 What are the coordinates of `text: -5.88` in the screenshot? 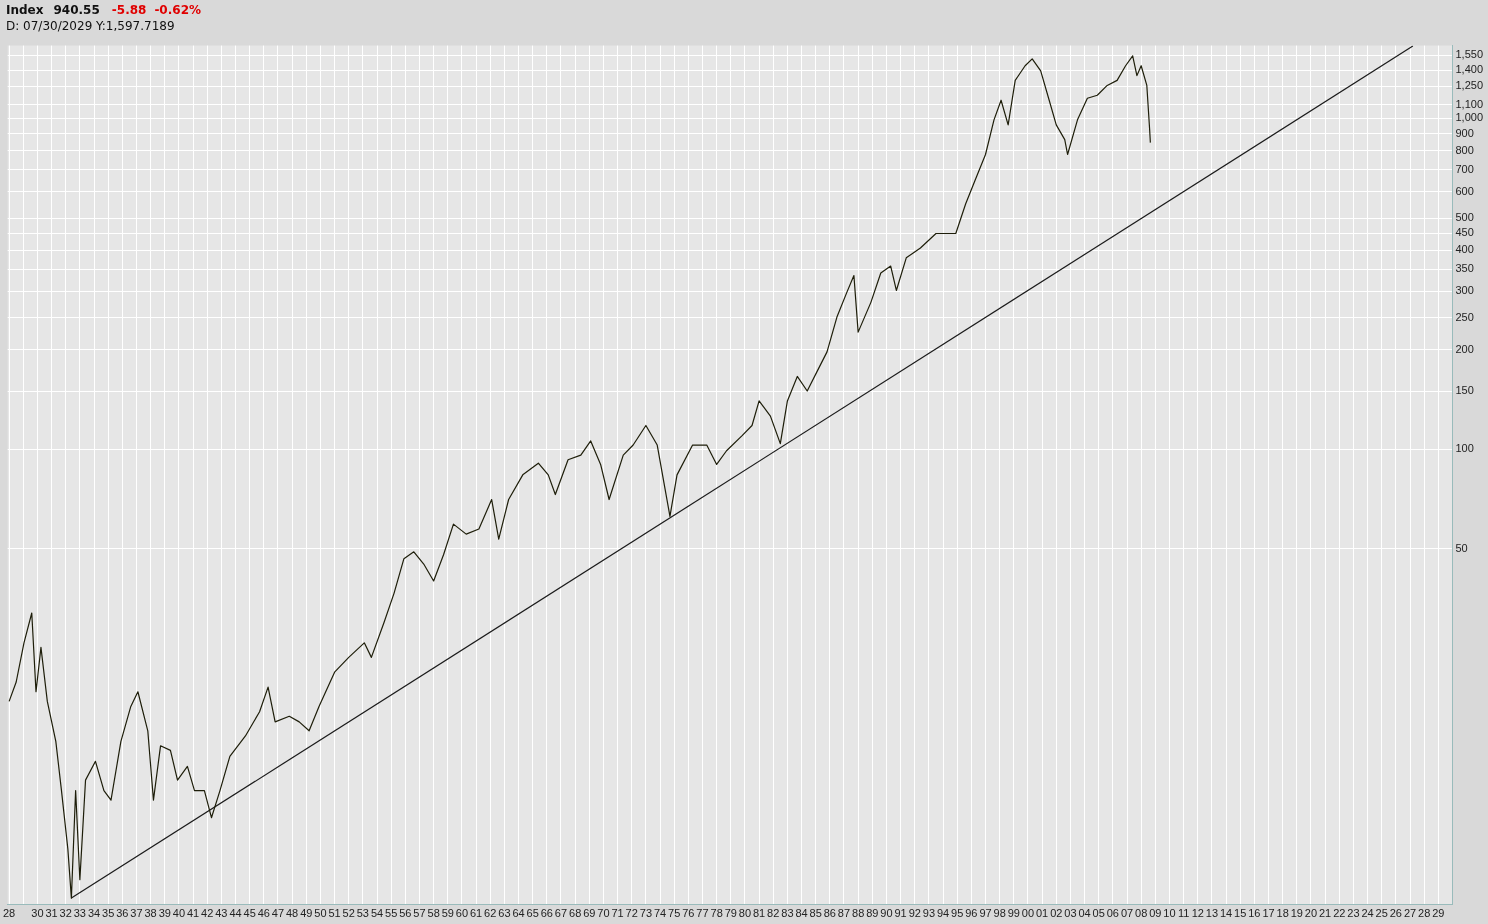 It's located at (129, 10).